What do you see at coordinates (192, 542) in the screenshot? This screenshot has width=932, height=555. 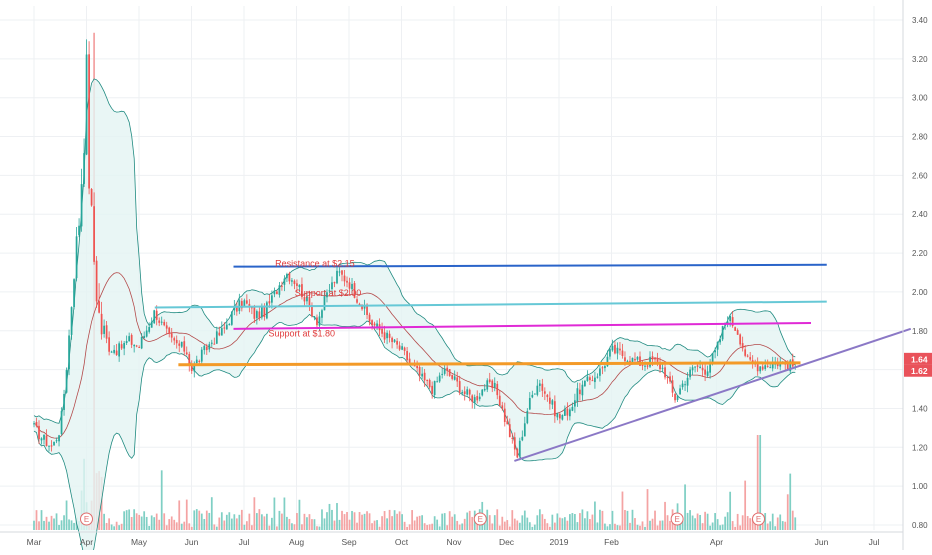 I see `x-tick-label: Jun` at bounding box center [192, 542].